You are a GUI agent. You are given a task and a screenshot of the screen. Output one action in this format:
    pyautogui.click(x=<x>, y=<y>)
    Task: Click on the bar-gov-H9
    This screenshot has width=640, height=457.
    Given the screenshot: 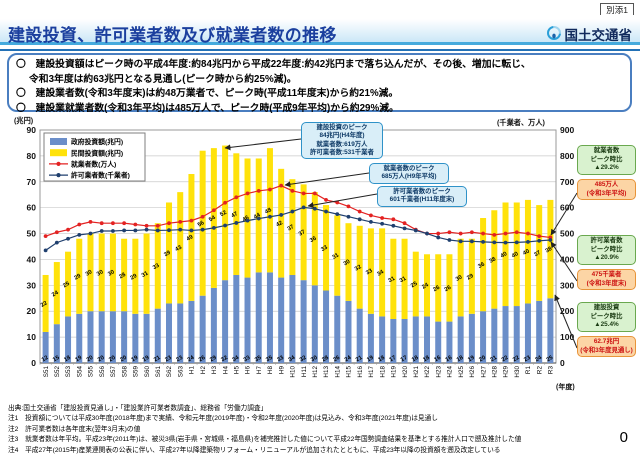 What is the action you would take?
    pyautogui.click(x=281, y=320)
    